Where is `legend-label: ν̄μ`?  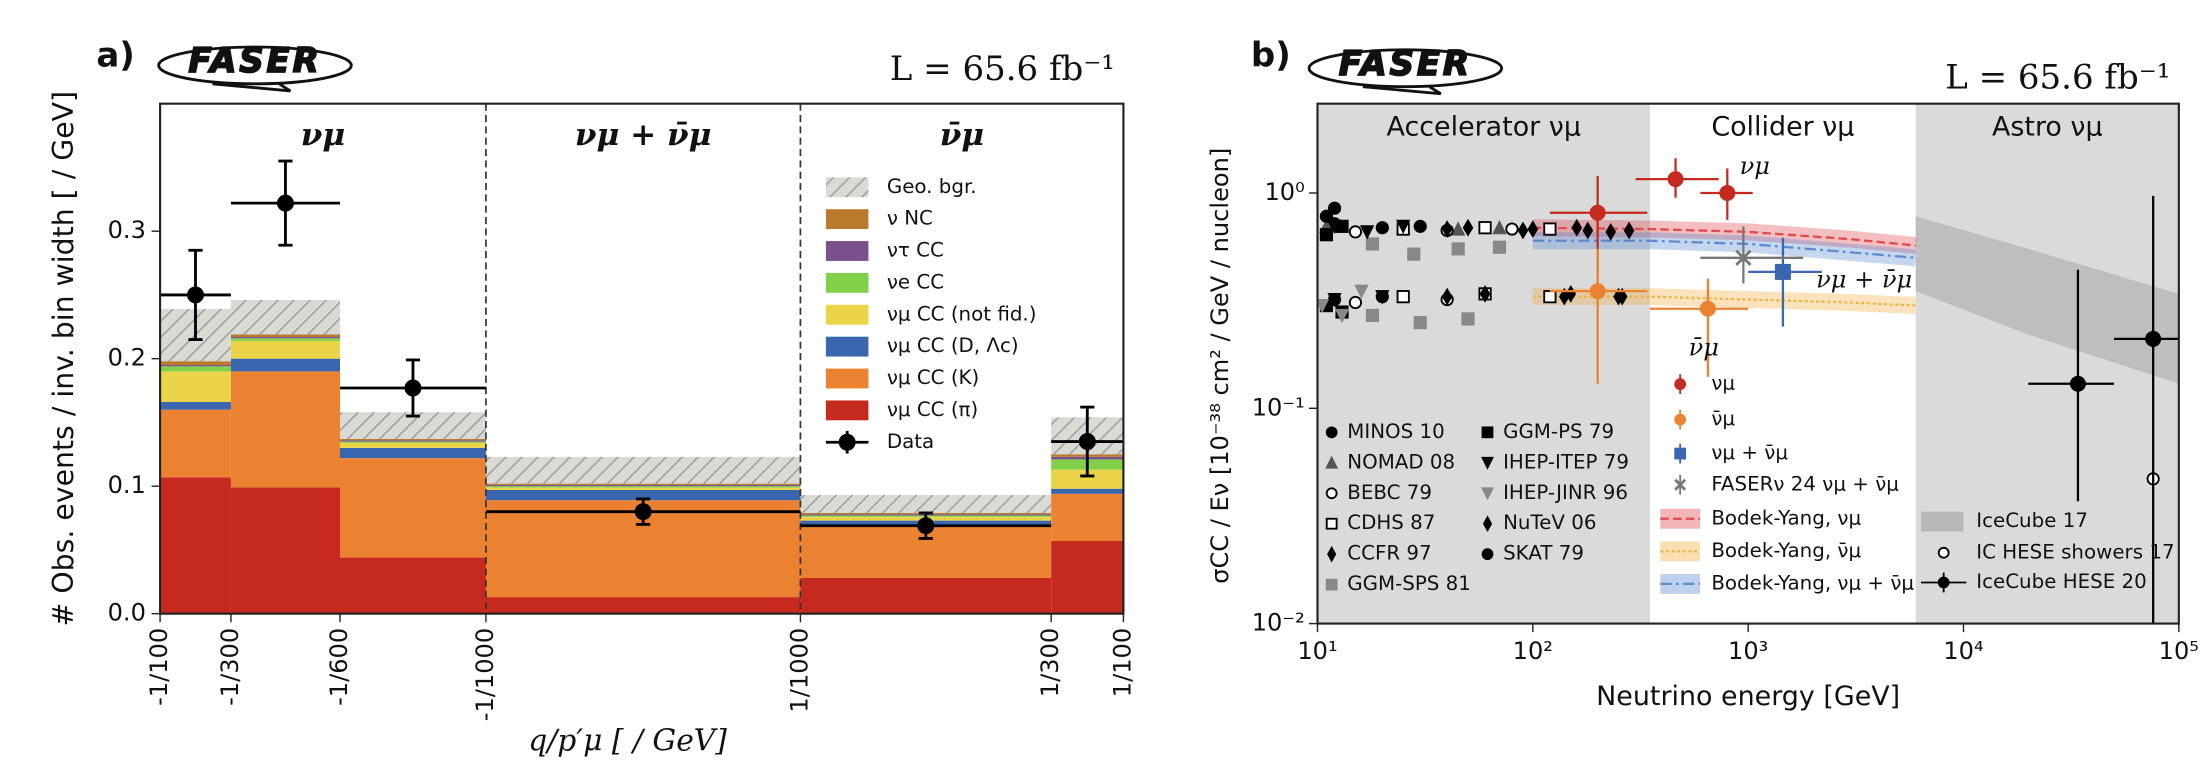 legend-label: ν̄μ is located at coordinates (1723, 418).